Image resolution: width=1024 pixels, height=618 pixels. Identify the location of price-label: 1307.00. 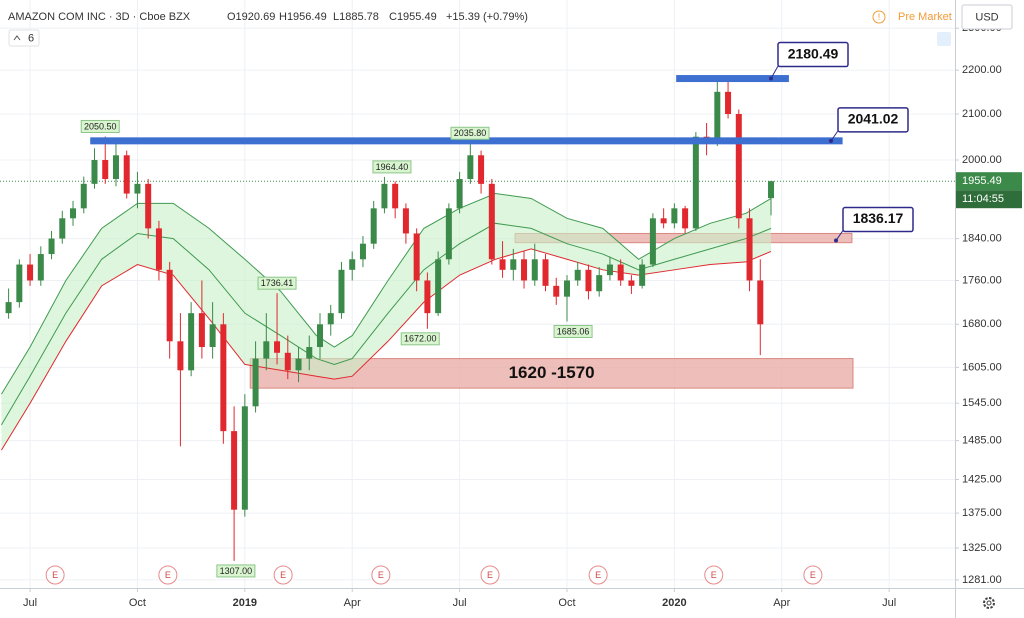
(236, 571).